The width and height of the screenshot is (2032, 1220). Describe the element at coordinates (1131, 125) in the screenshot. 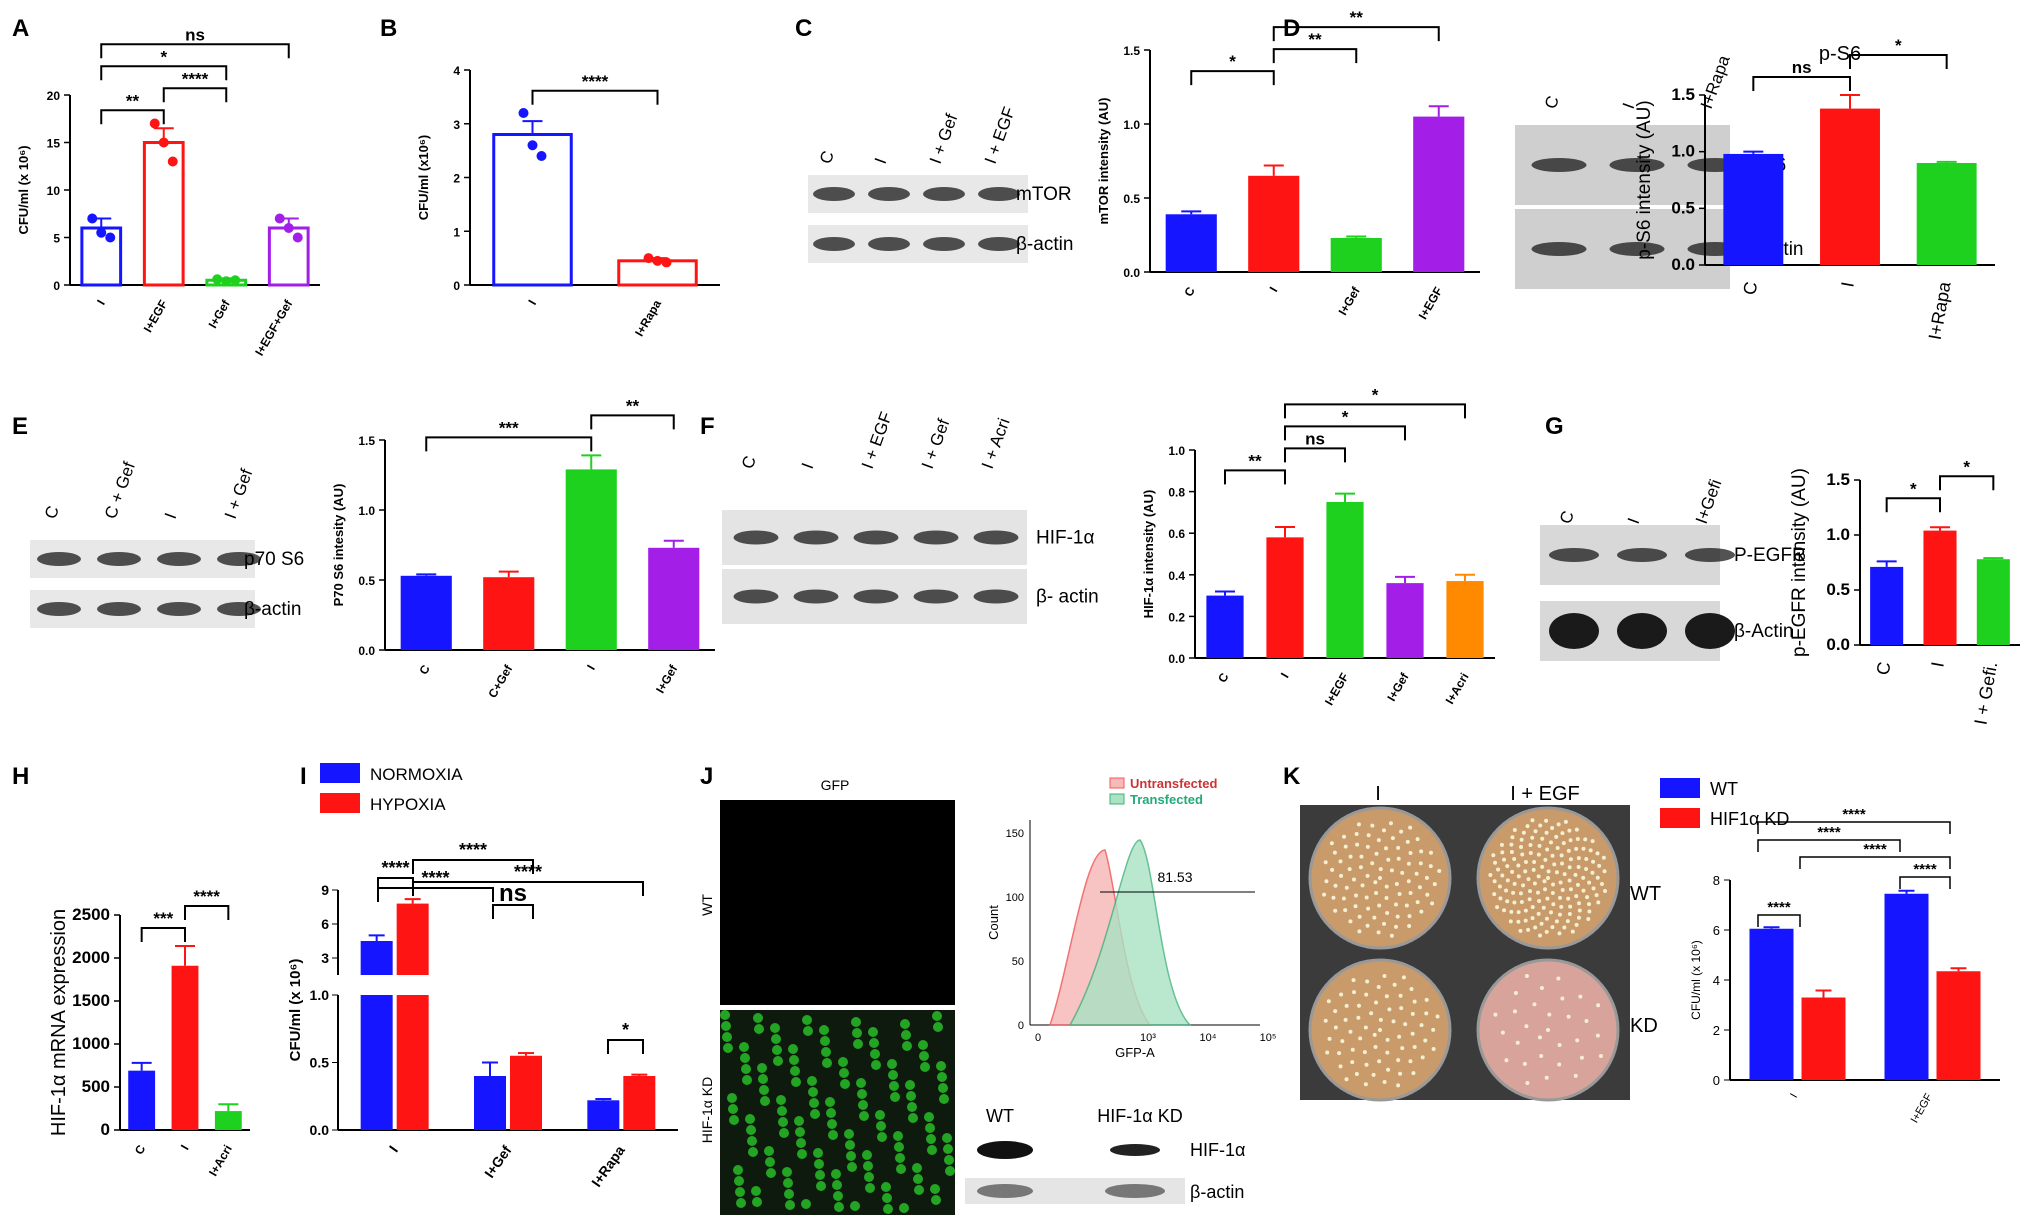

I see `y-tick-label: 1.0` at that location.